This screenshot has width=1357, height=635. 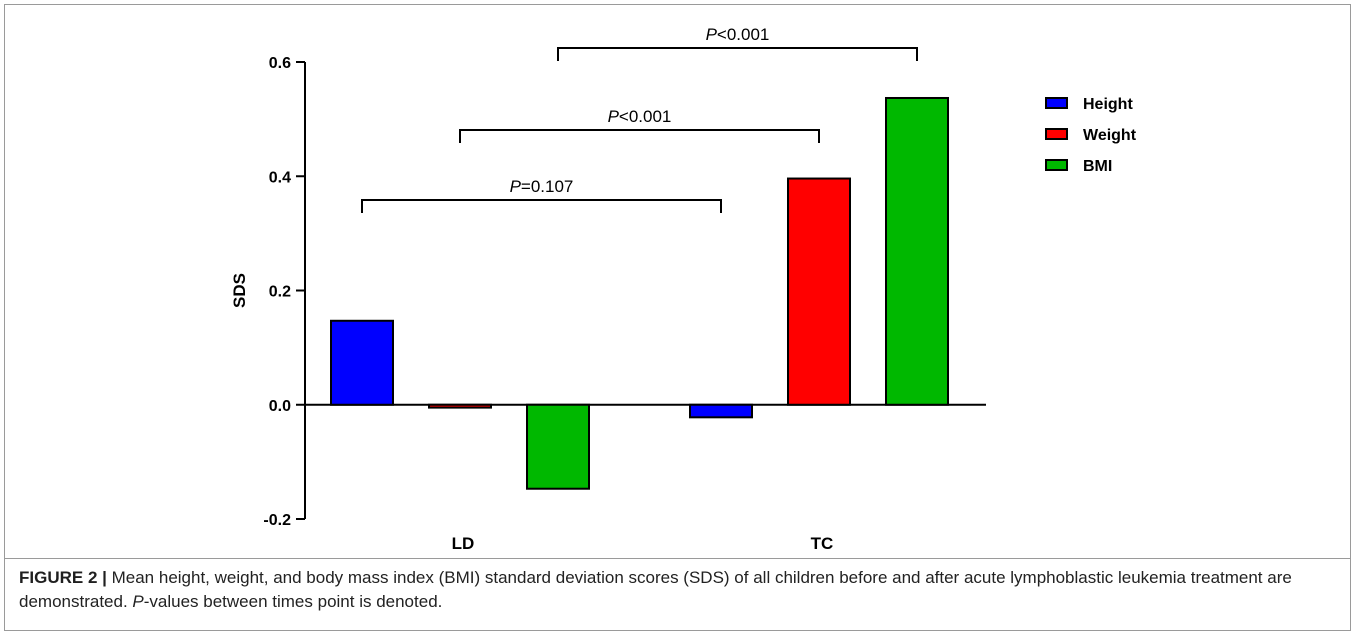 I want to click on x-category-label: TC, so click(x=822, y=543).